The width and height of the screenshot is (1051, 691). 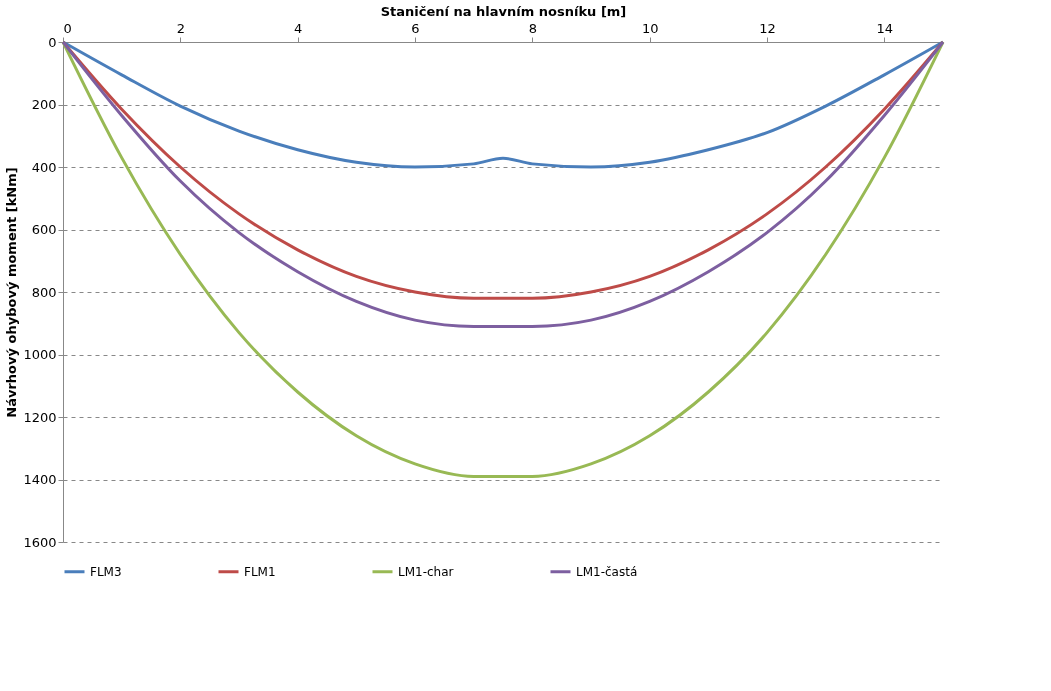 I want to click on x-tick-label: 6, so click(x=415, y=28).